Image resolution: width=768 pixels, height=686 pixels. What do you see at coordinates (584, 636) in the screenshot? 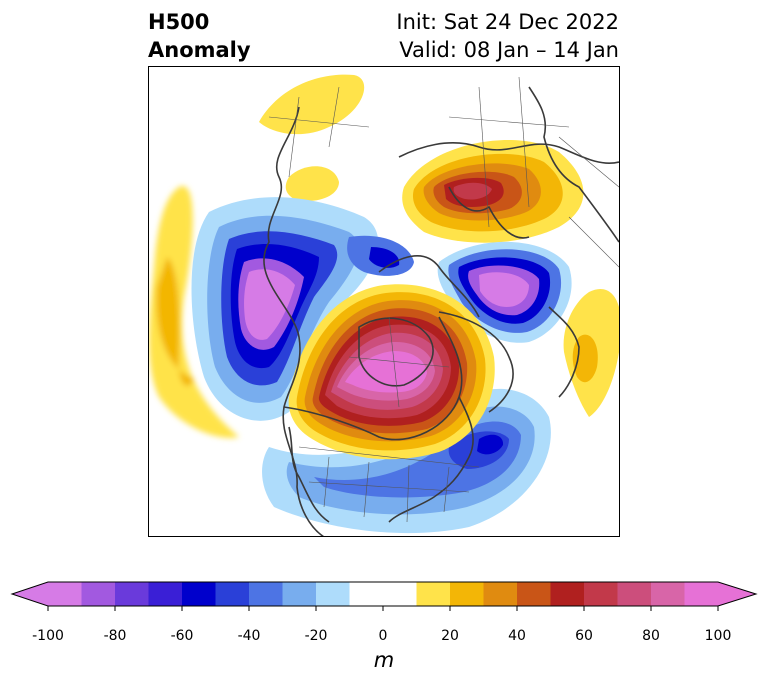
I see `colorbar-tick-label: 60` at bounding box center [584, 636].